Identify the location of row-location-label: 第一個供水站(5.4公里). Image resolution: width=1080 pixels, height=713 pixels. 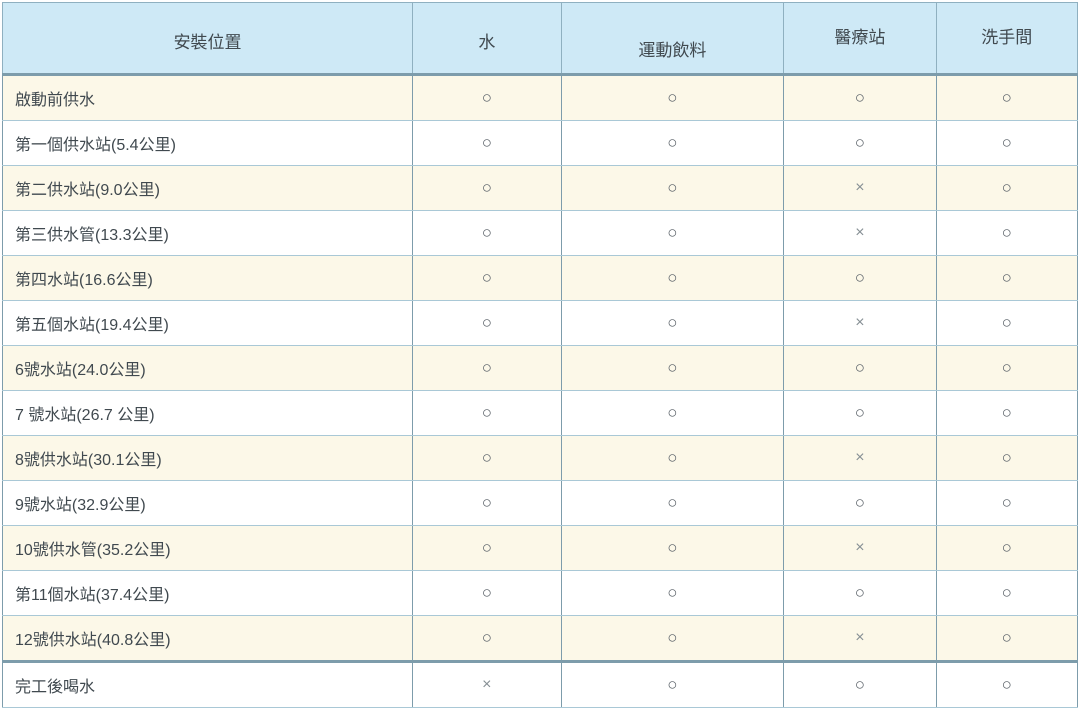
(207, 143).